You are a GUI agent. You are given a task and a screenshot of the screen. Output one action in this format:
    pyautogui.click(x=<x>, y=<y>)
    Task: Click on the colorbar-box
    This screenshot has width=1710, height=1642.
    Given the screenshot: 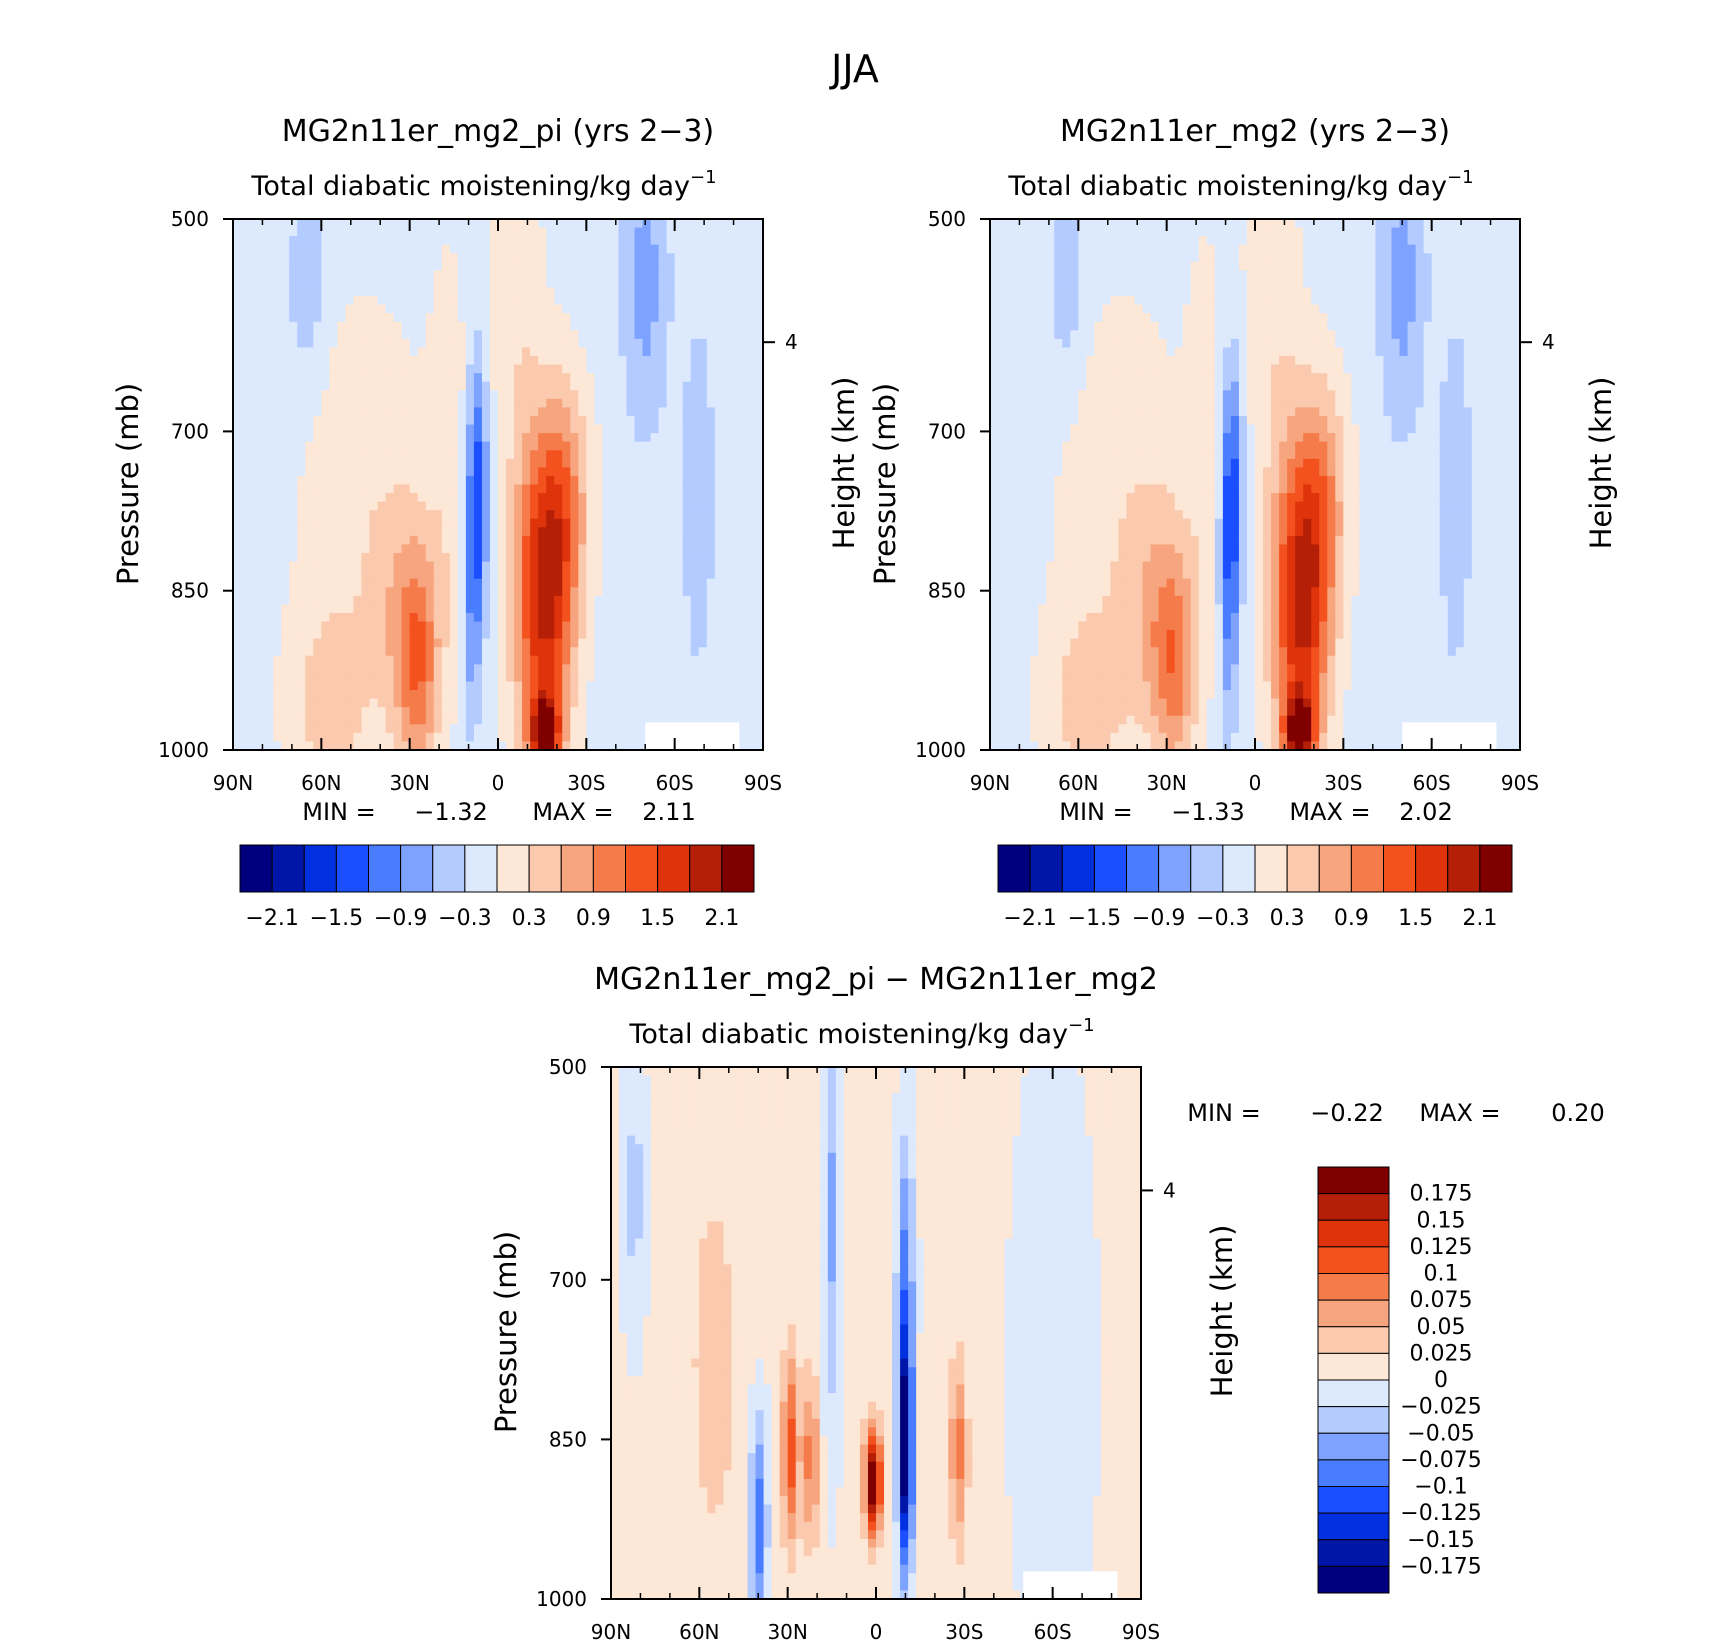 What is the action you would take?
    pyautogui.click(x=481, y=868)
    